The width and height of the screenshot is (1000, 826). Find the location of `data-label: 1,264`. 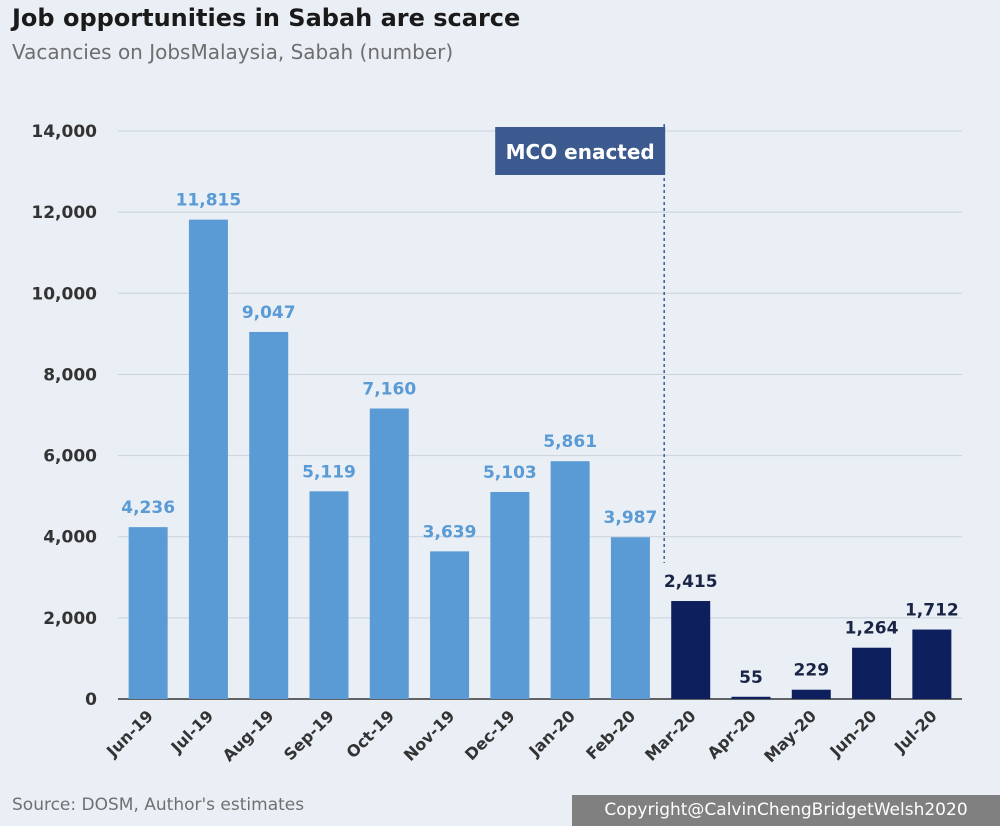

data-label: 1,264 is located at coordinates (872, 629).